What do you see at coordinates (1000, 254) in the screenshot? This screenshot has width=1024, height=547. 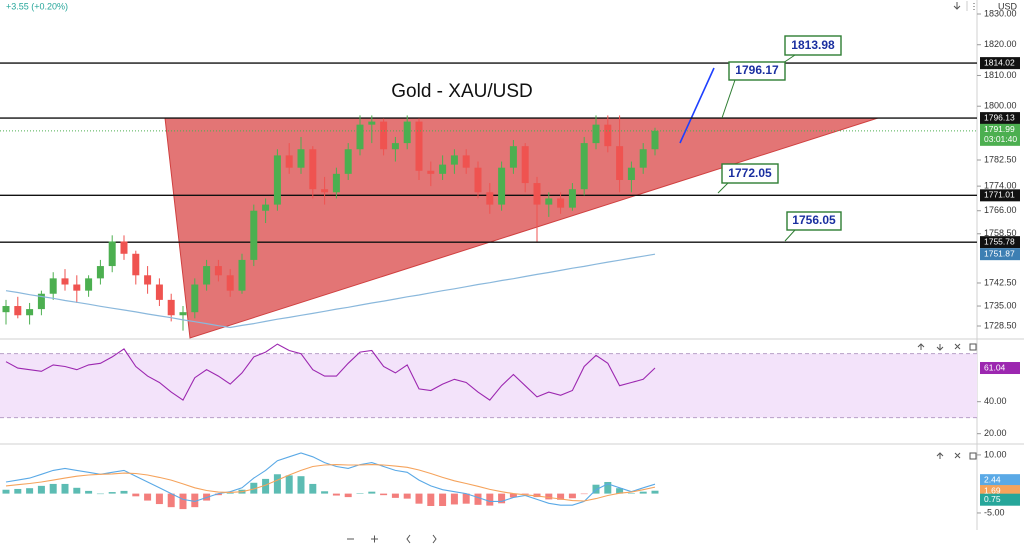 I see `ma-label-bg` at bounding box center [1000, 254].